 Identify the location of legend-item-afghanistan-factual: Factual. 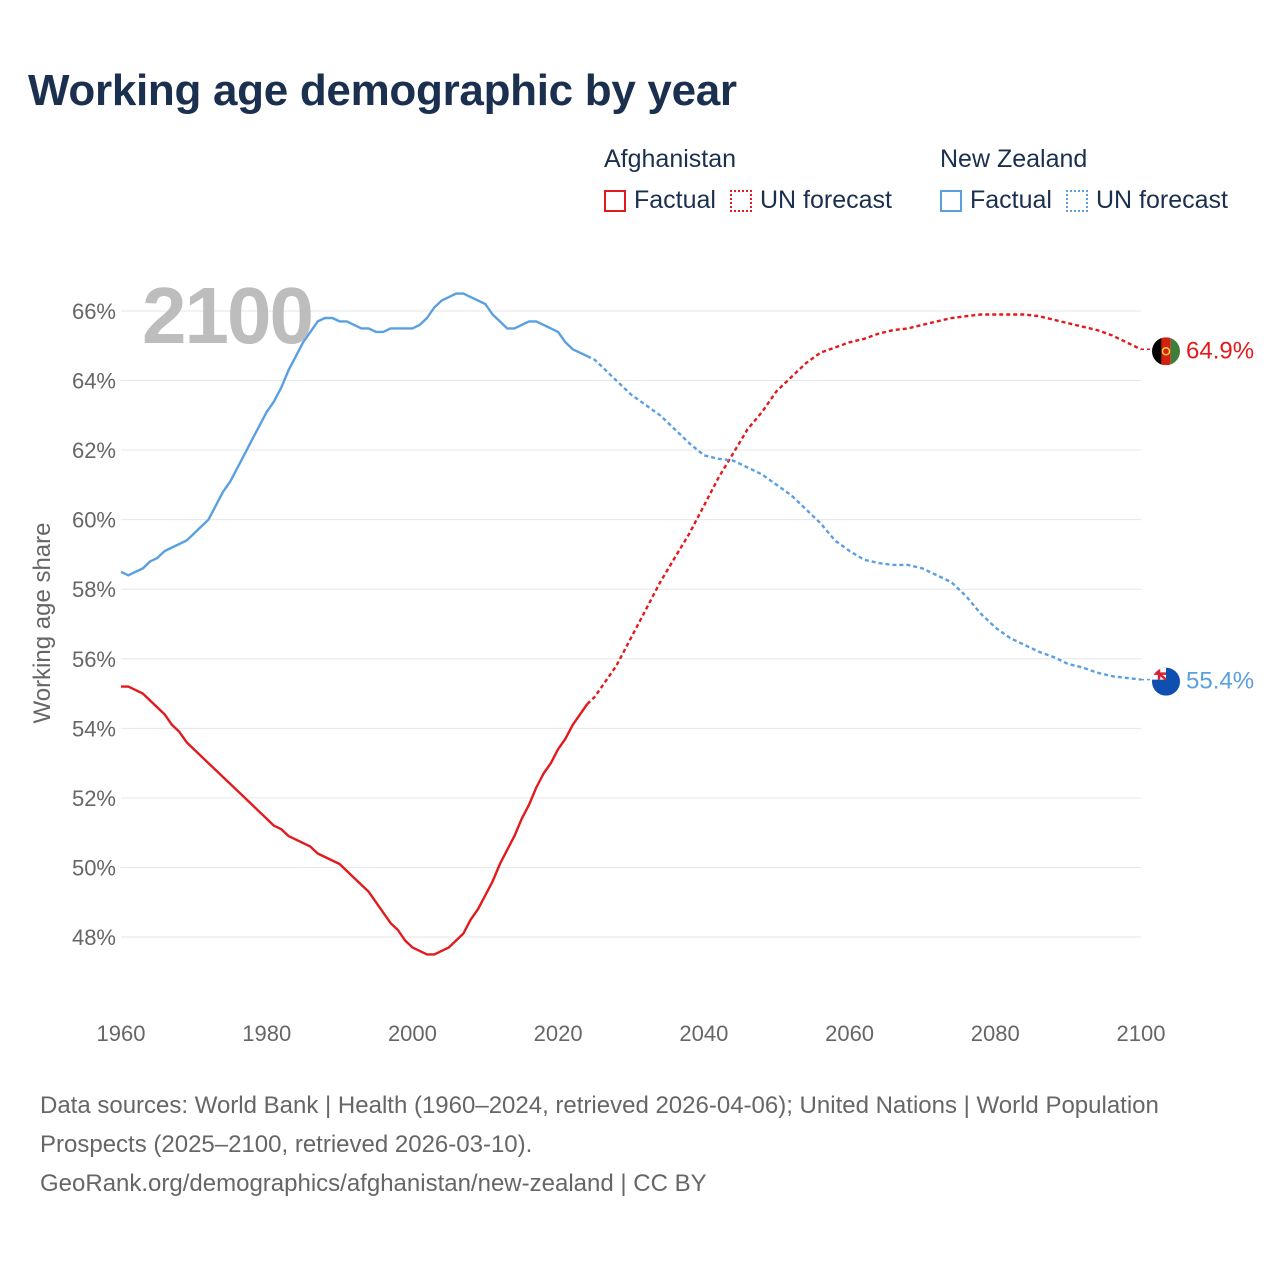
(660, 200).